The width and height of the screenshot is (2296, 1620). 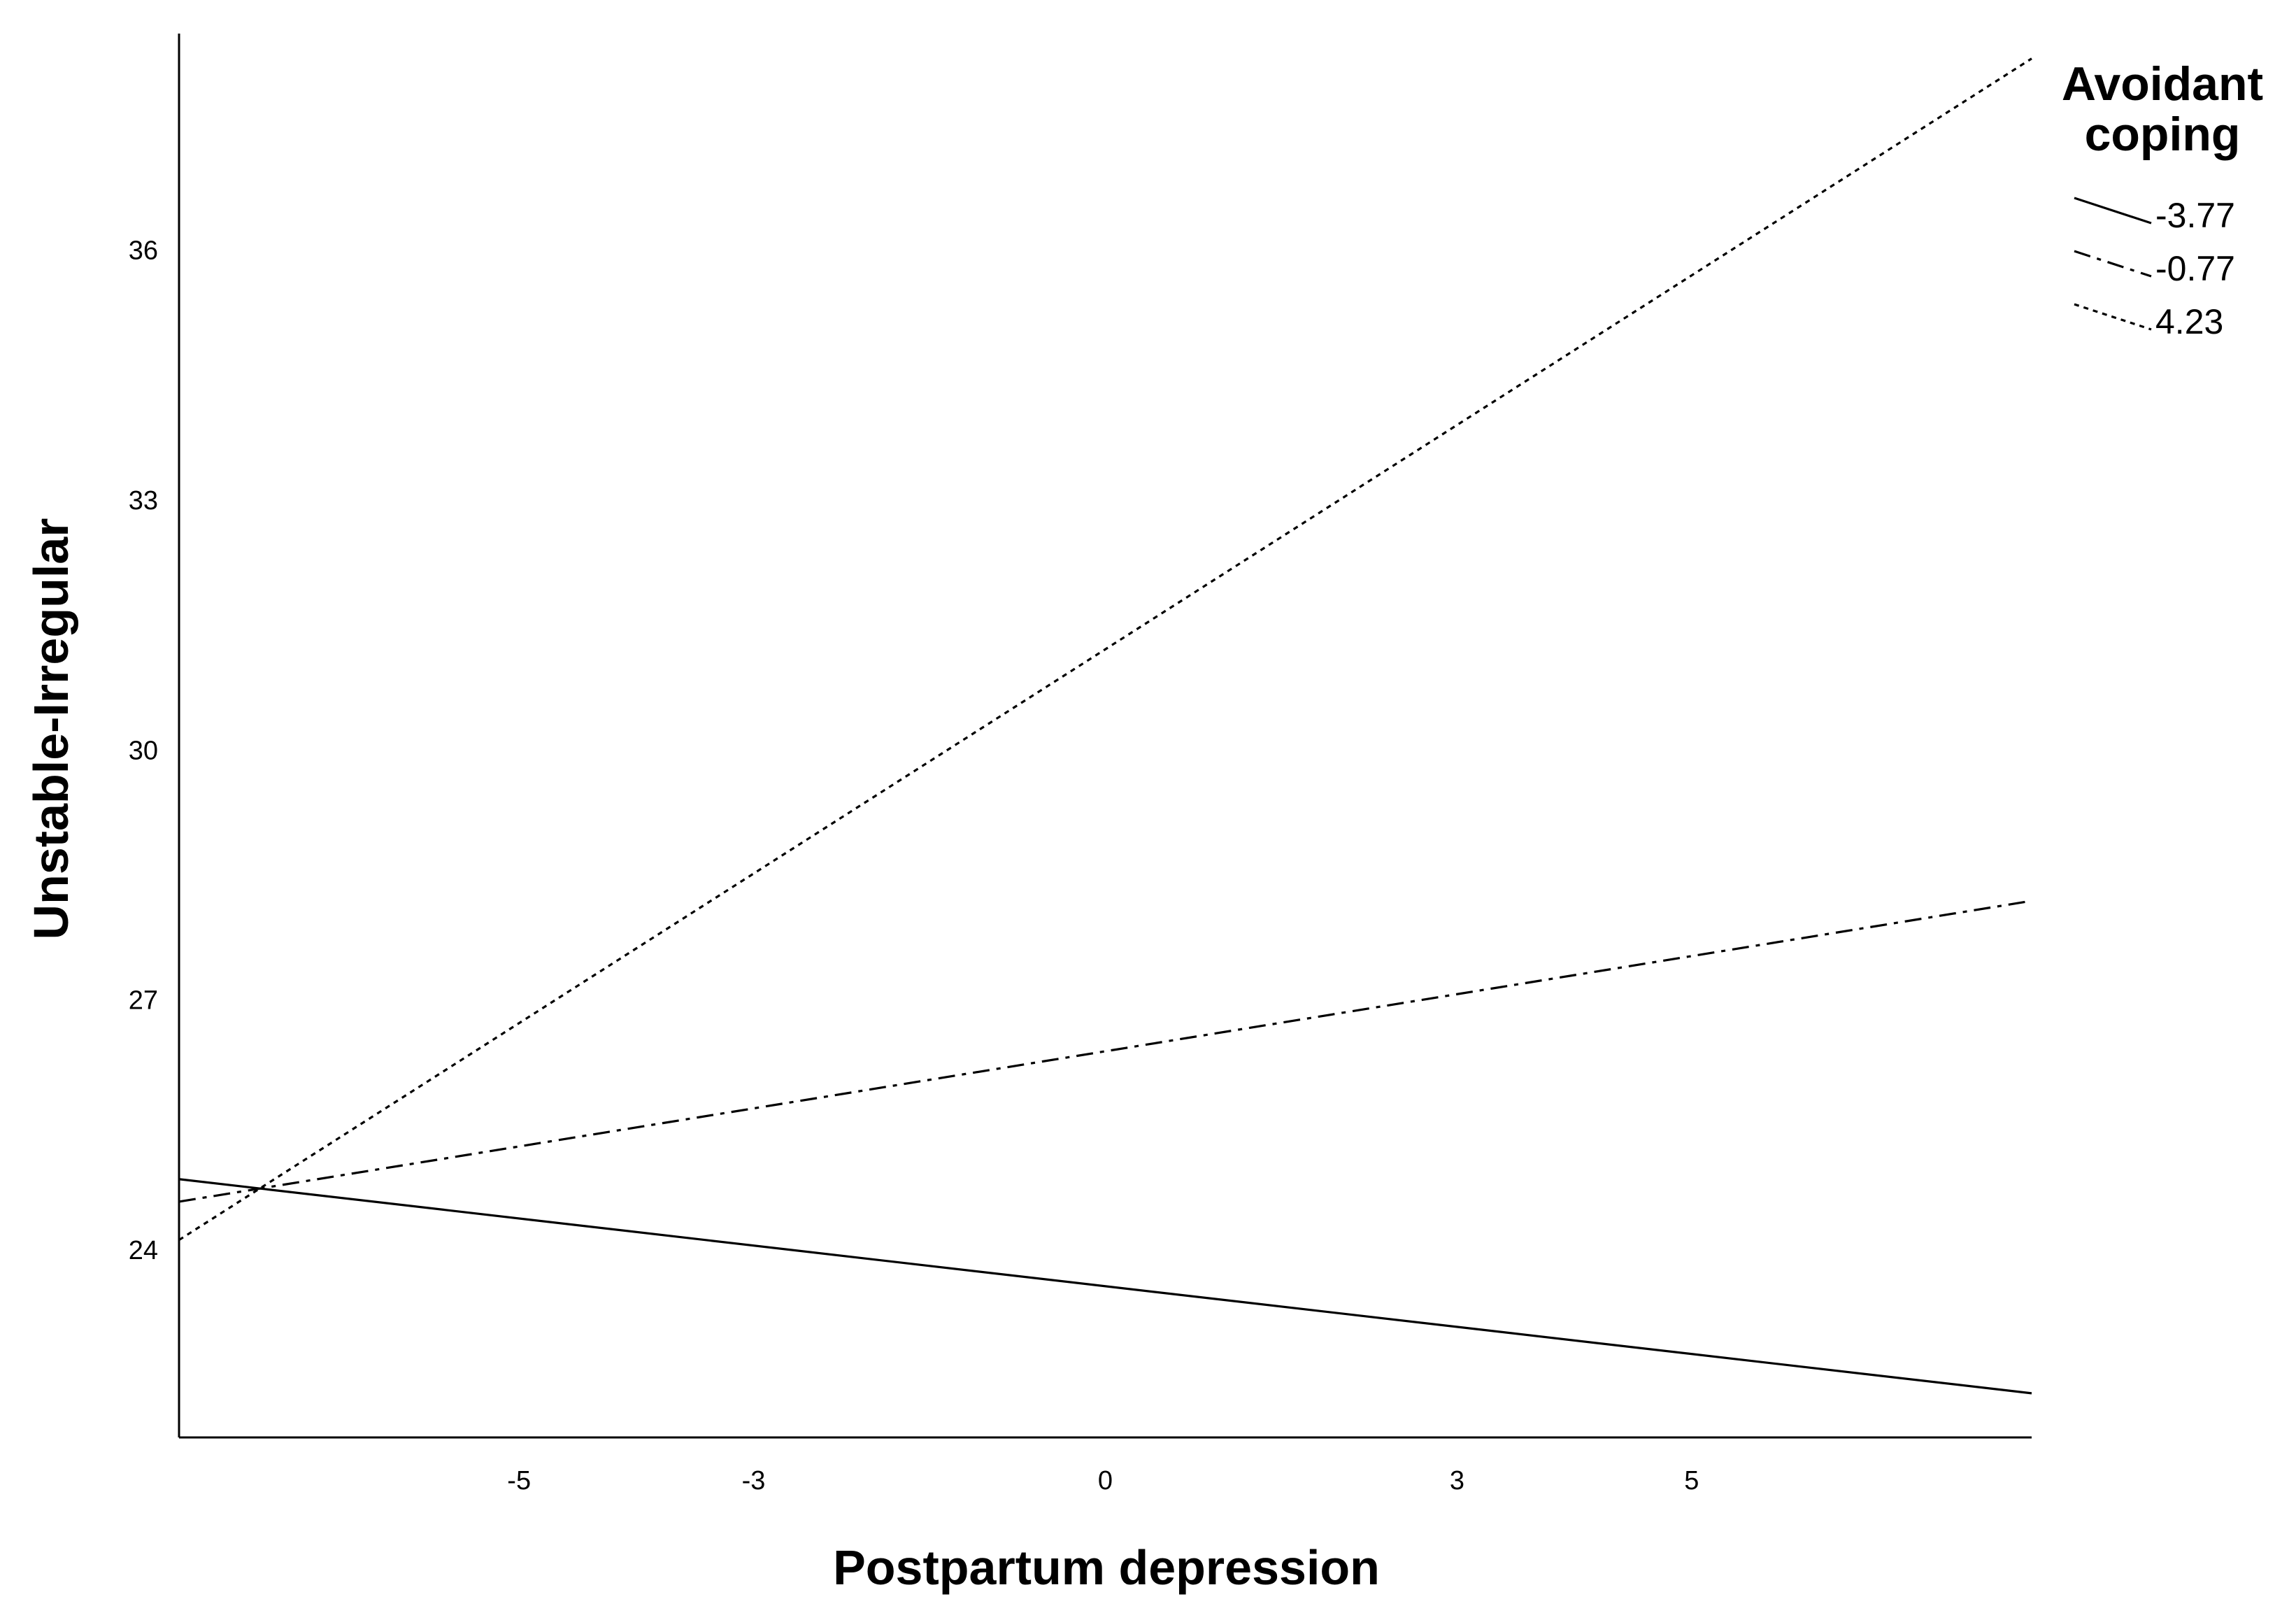 What do you see at coordinates (143, 1001) in the screenshot?
I see `y-tick-label-1: 27` at bounding box center [143, 1001].